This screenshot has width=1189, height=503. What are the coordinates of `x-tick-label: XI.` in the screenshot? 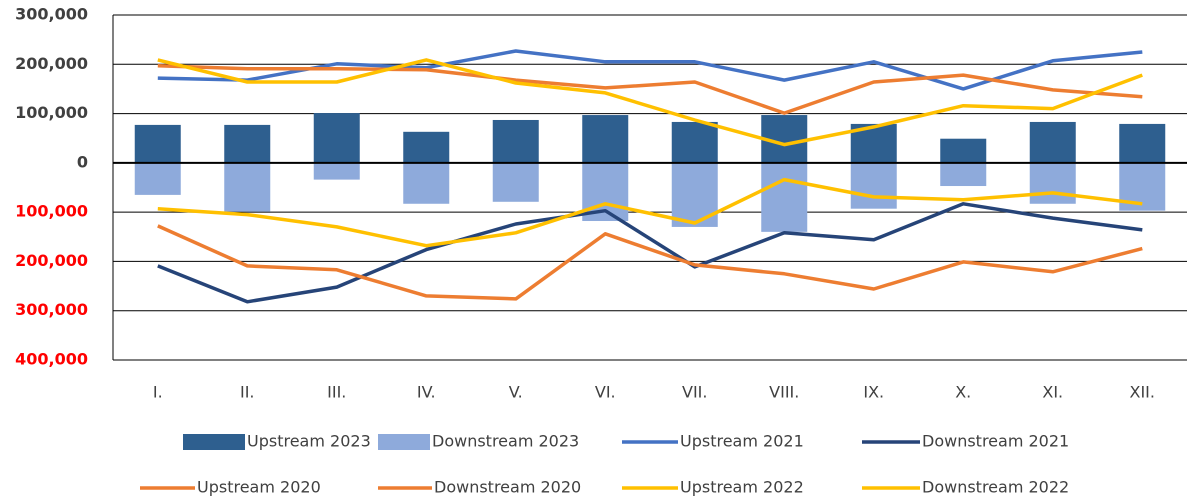 It's located at (1052, 392).